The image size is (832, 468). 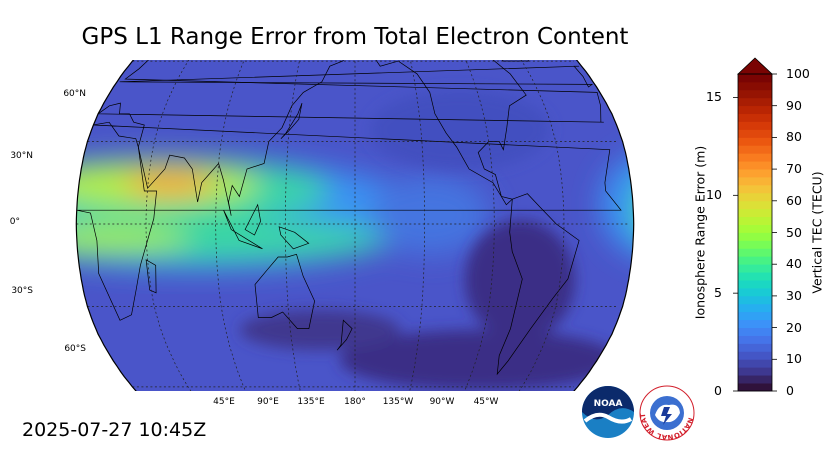 I want to click on range-error-tick-label: 10, so click(x=714, y=195).